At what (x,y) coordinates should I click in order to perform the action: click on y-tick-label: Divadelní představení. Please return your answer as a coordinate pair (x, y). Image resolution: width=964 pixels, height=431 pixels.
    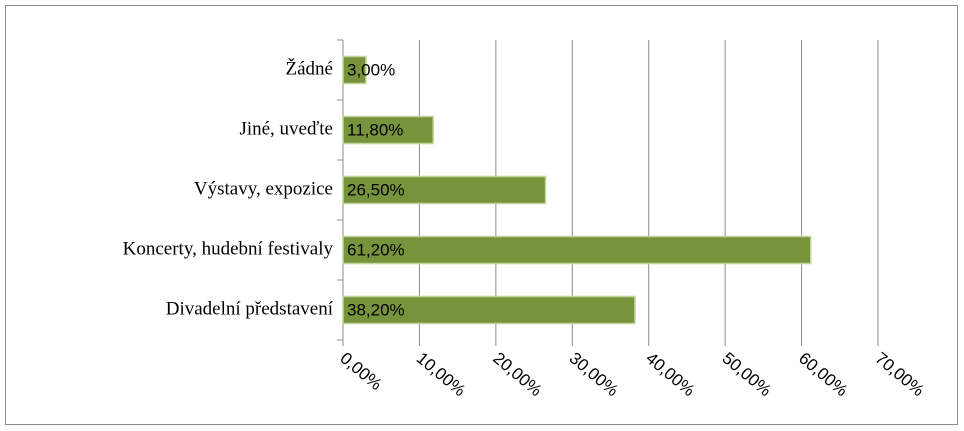
    Looking at the image, I should click on (250, 308).